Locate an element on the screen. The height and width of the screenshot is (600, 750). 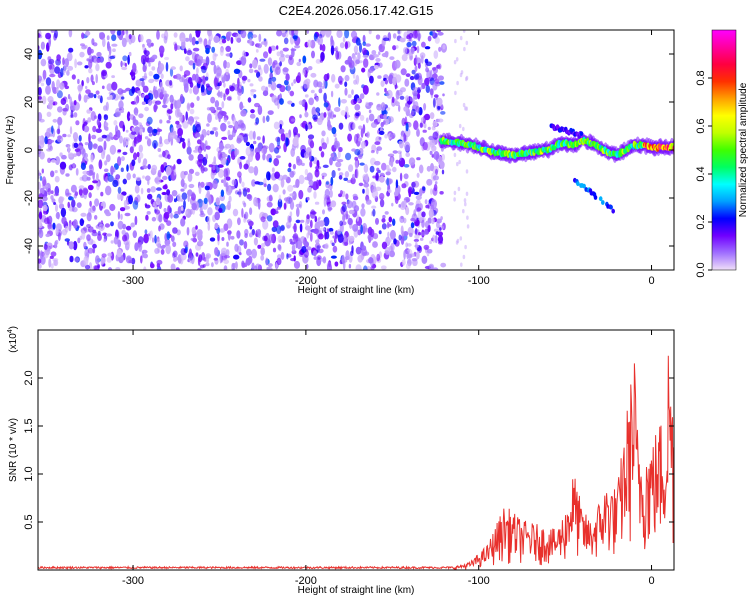
colorbar-tick-label: 0.4 is located at coordinates (701, 173).